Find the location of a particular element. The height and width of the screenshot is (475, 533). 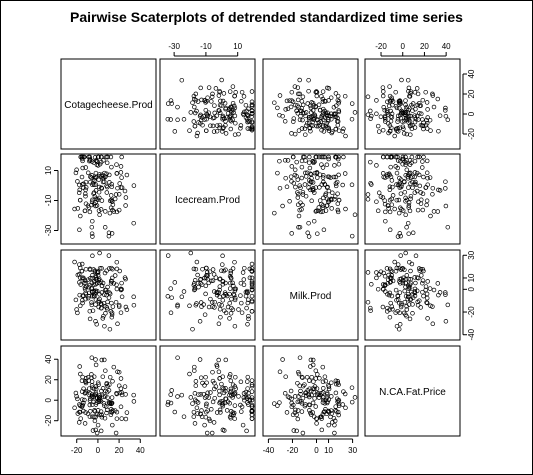

tick-label: -20 is located at coordinates (381, 46).